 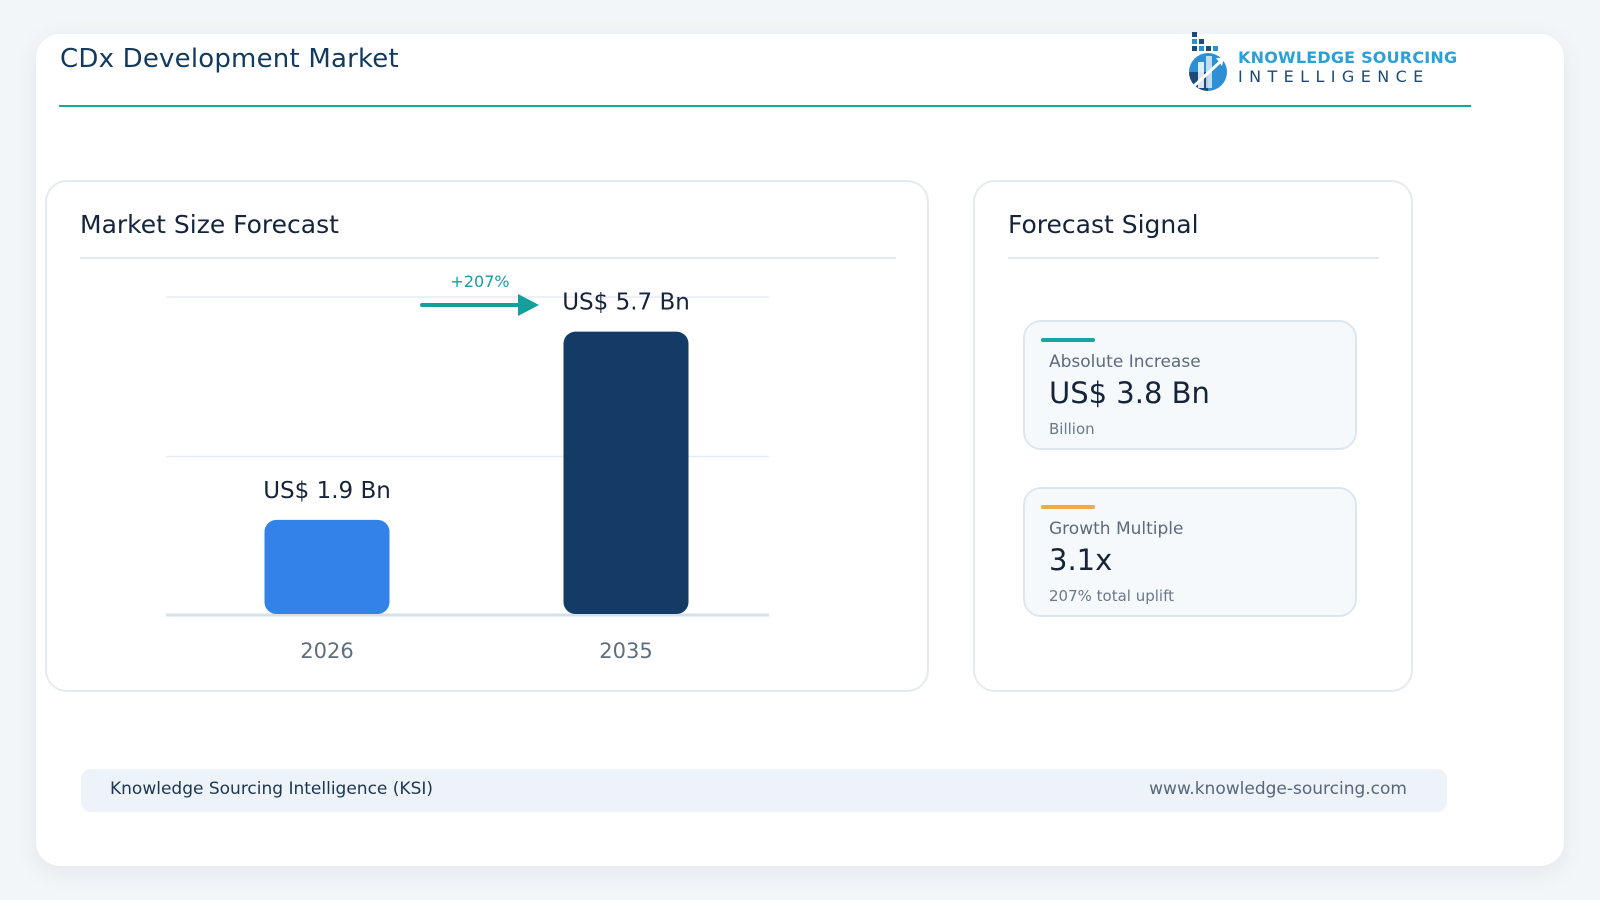 What do you see at coordinates (1081, 560) in the screenshot?
I see `metric-value: 3.1x` at bounding box center [1081, 560].